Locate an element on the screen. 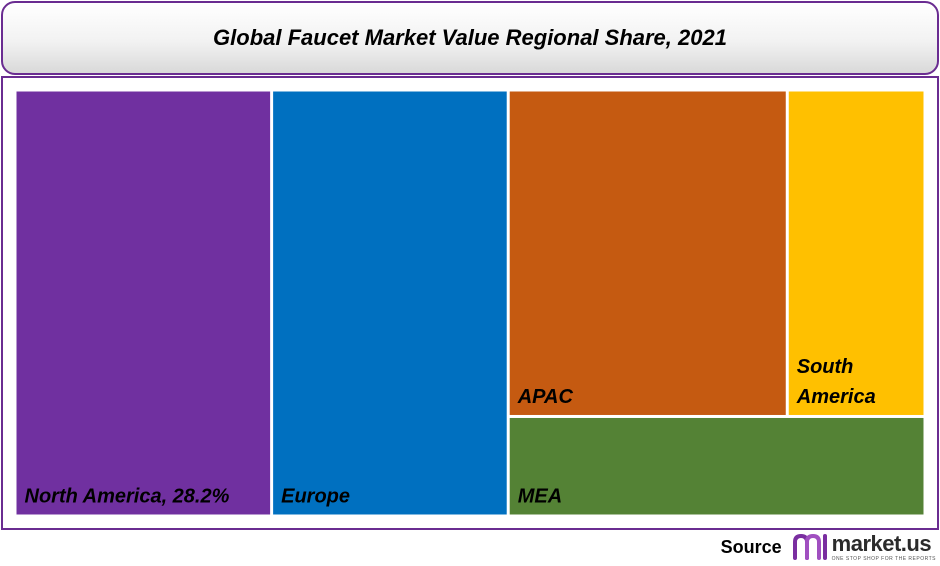 The image size is (940, 566). treemap-tile-south-america is located at coordinates (856, 253).